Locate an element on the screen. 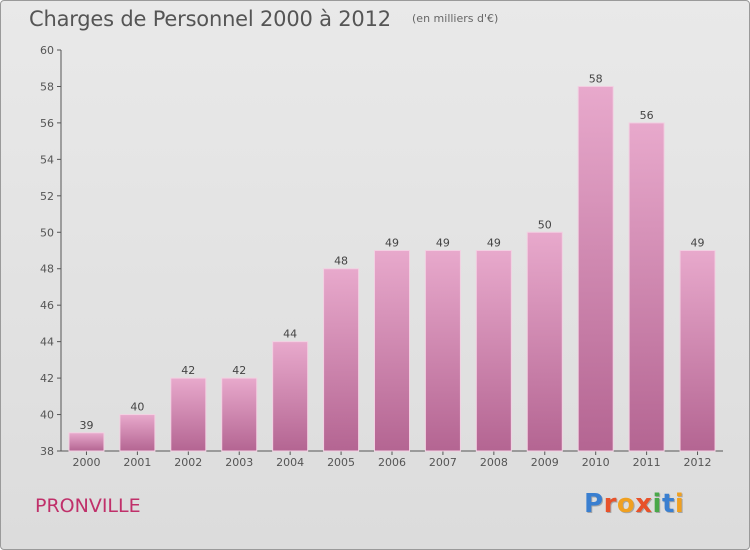 Image resolution: width=750 pixels, height=550 pixels. logo-letter: t is located at coordinates (668, 504).